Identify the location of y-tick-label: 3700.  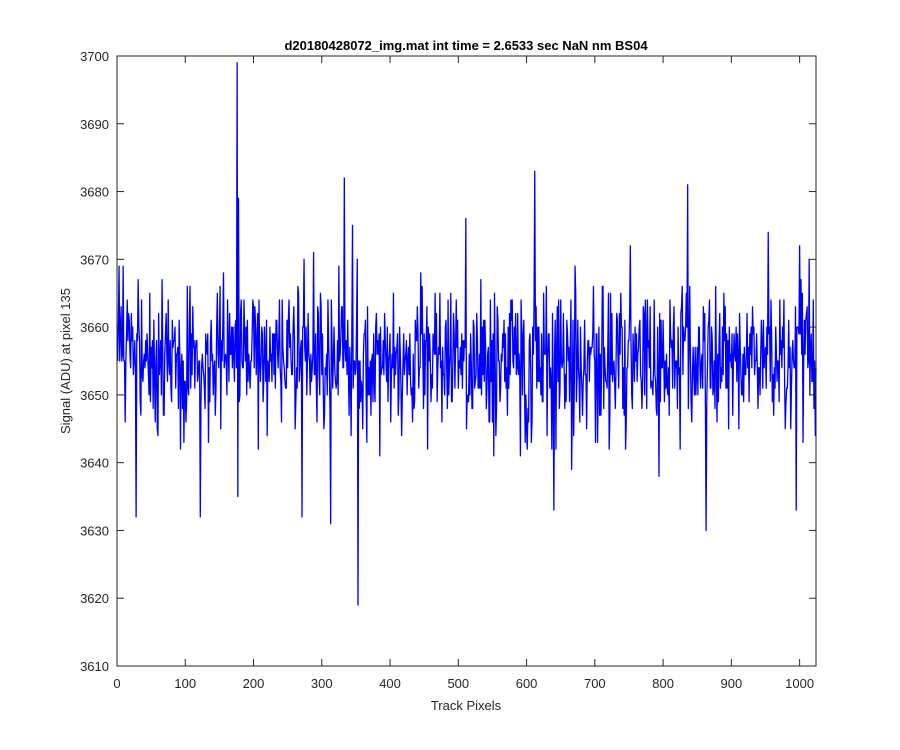
(94, 56).